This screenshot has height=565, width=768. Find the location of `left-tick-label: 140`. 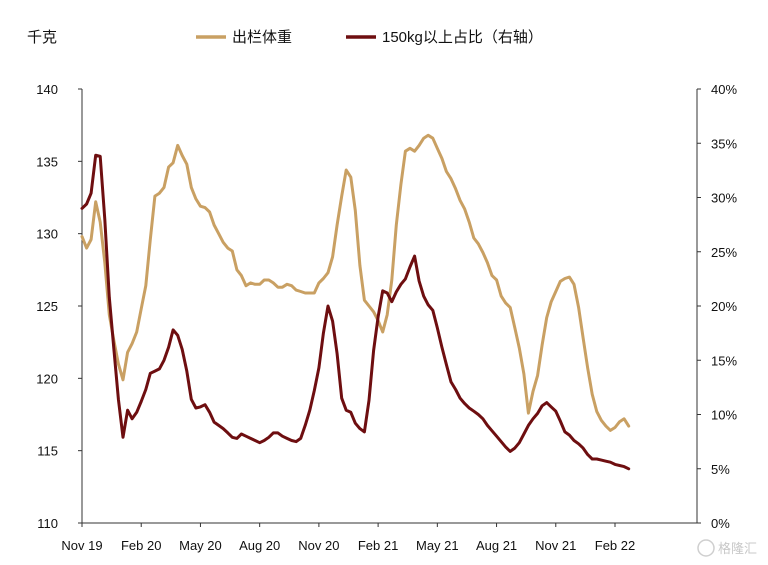

left-tick-label: 140 is located at coordinates (47, 89).